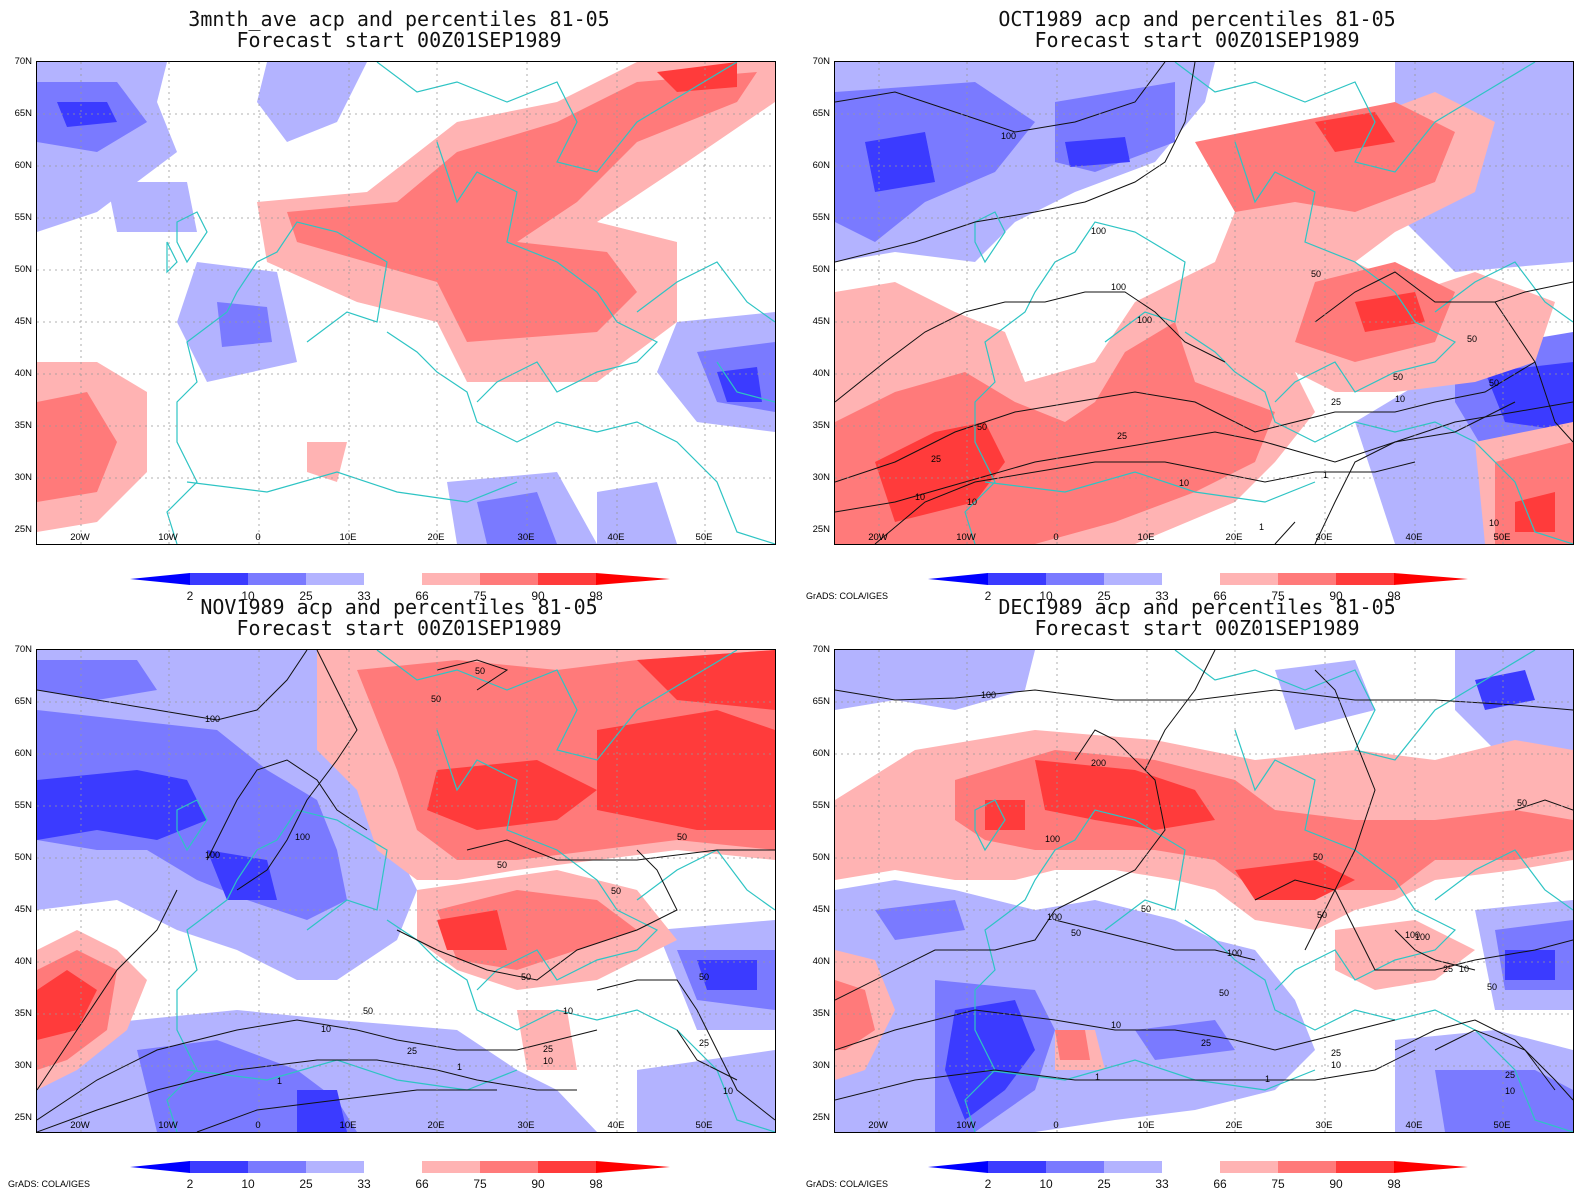 The width and height of the screenshot is (1596, 1196). What do you see at coordinates (1098, 763) in the screenshot?
I see `contour-label: 200` at bounding box center [1098, 763].